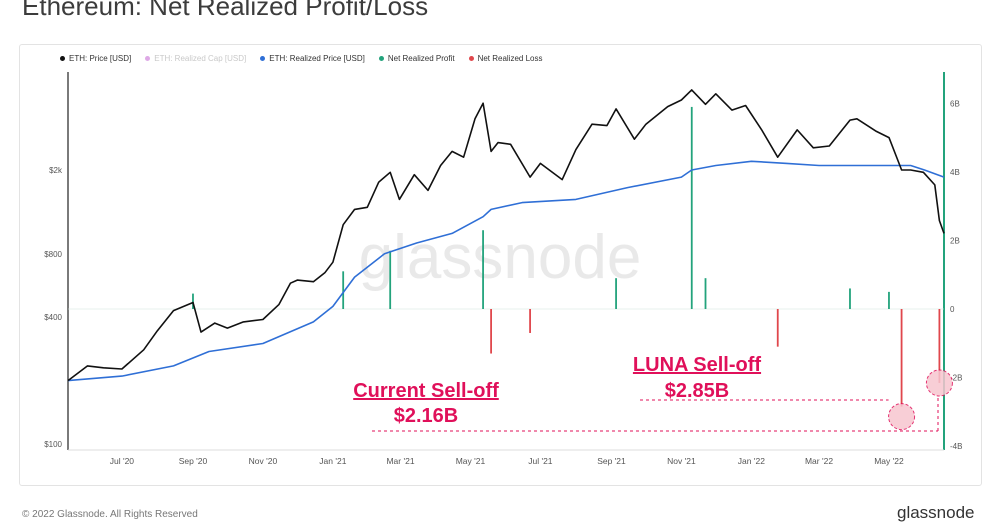 The image size is (1000, 523). What do you see at coordinates (697, 391) in the screenshot?
I see `luna-annotation-value: $2.85B` at bounding box center [697, 391].